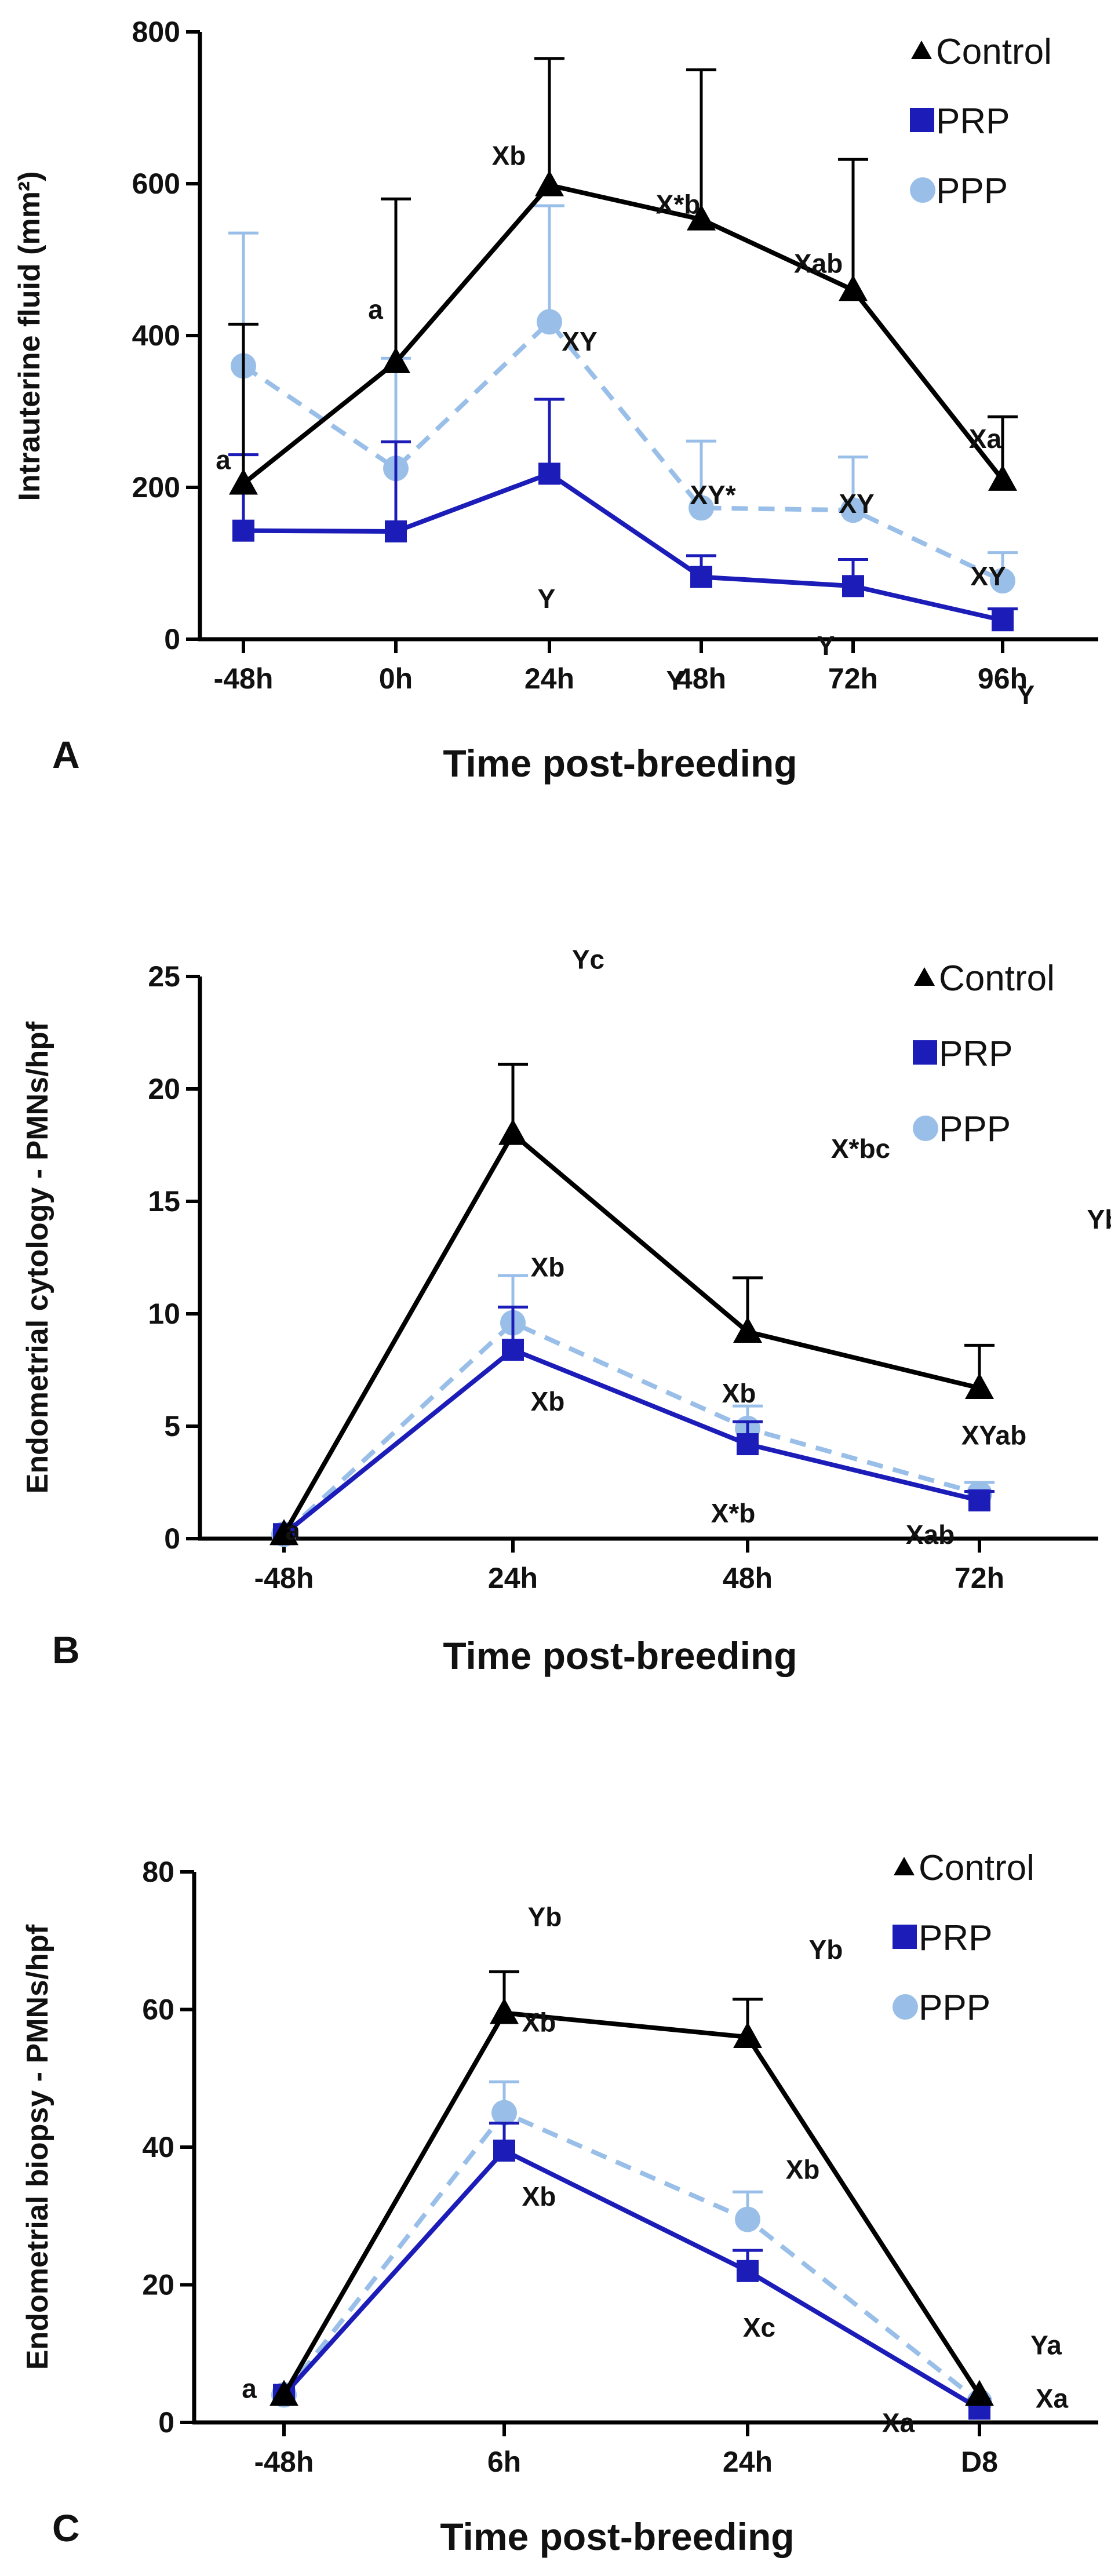 This screenshot has width=1111, height=2576. I want to click on x-tick-label: 0h, so click(396, 678).